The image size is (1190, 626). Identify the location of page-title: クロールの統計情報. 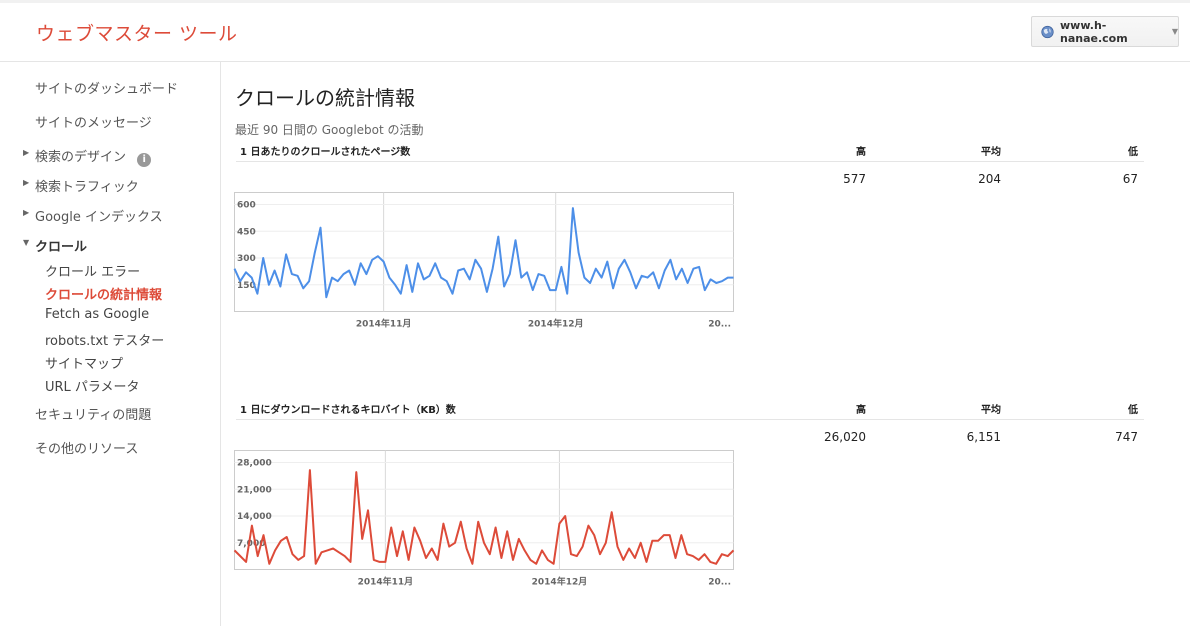
(325, 98).